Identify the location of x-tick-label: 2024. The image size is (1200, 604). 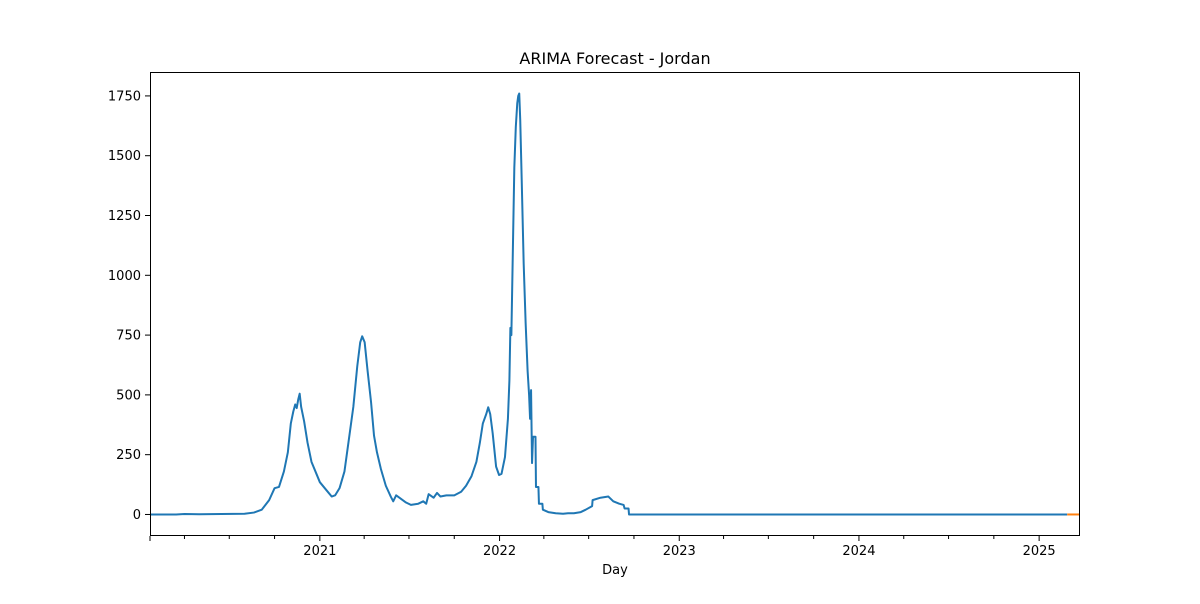
(858, 551).